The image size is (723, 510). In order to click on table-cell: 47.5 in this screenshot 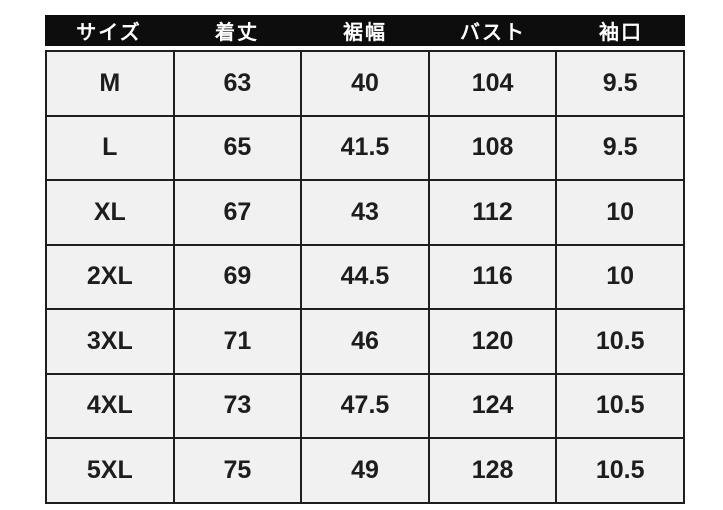, I will do `click(365, 405)`.